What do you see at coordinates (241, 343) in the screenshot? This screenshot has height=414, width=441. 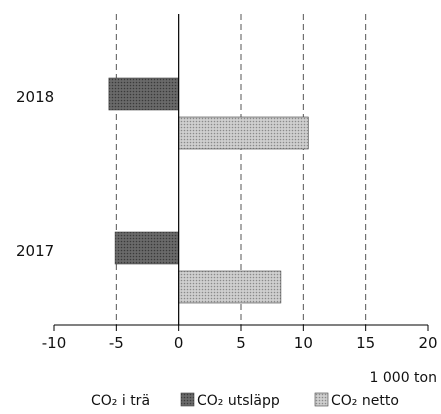 I see `x-tick-label: 5` at bounding box center [241, 343].